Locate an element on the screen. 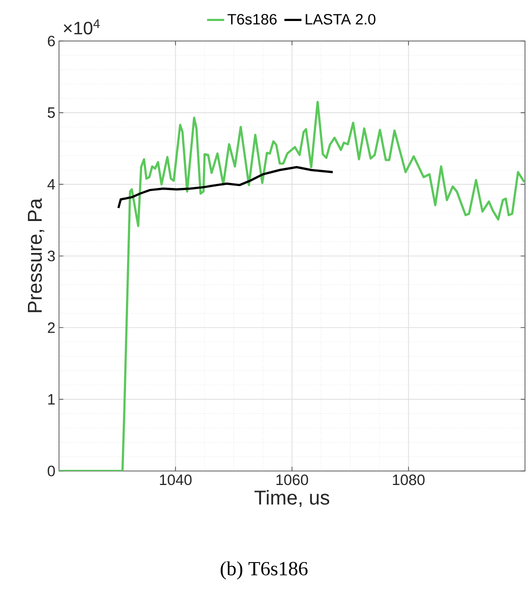 This screenshot has width=529, height=591. y-tick-label: 1 is located at coordinates (51, 399).